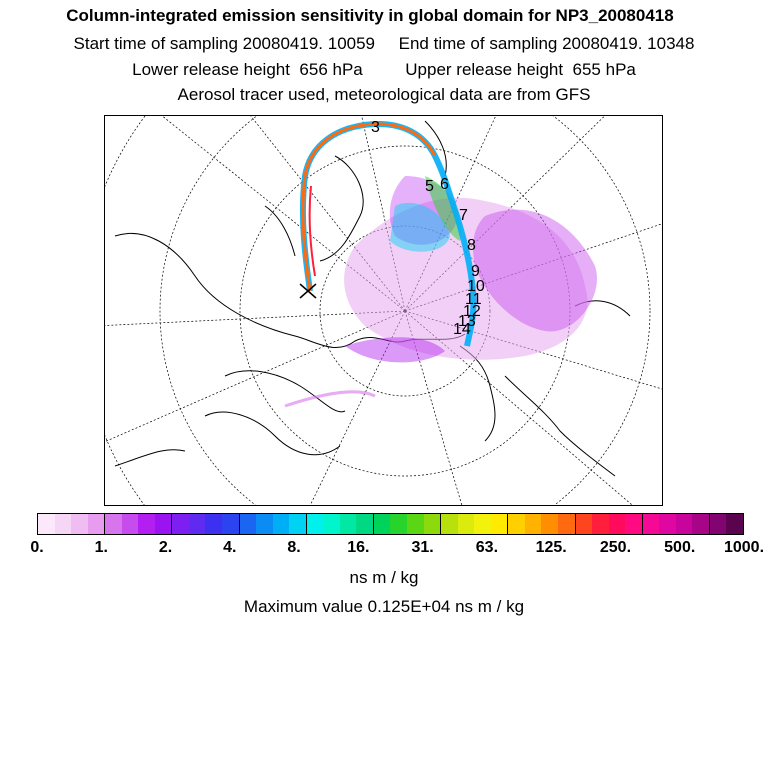 The width and height of the screenshot is (768, 768). What do you see at coordinates (384, 606) in the screenshot?
I see `maximum-value: Maximum value 0.125E+04 ns m / kg` at bounding box center [384, 606].